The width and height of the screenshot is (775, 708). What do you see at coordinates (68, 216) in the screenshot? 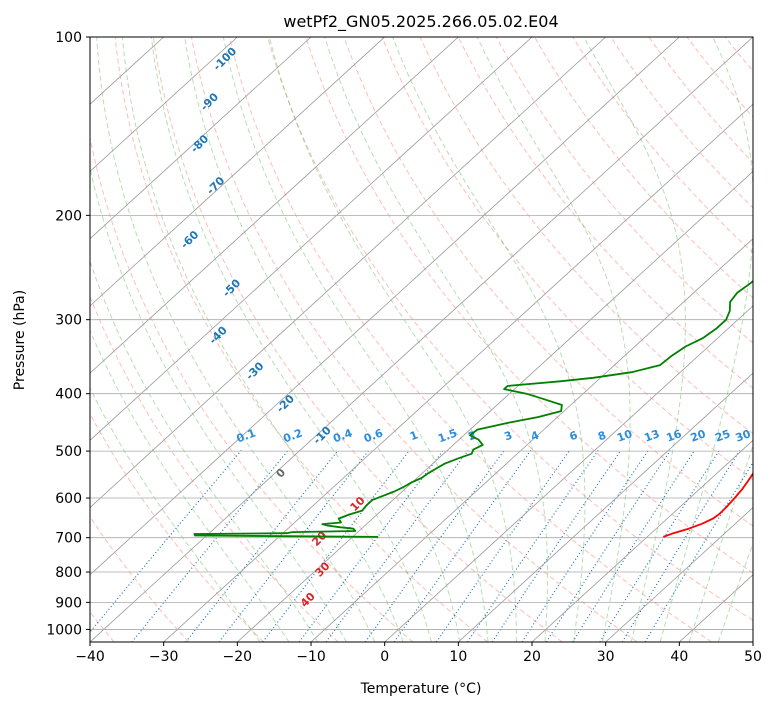
I see `y-tick-label: 200` at bounding box center [68, 216].